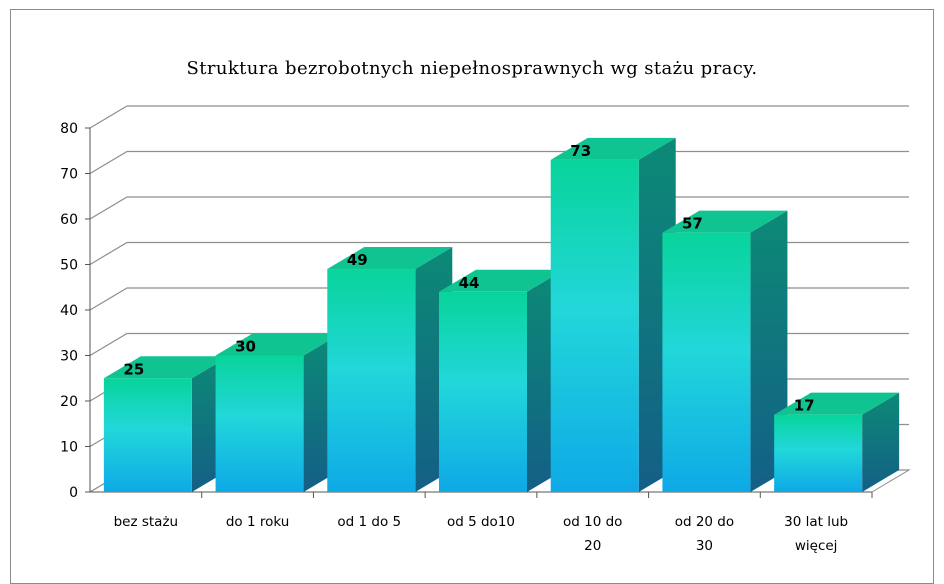  Describe the element at coordinates (804, 406) in the screenshot. I see `data-label: 17` at that location.